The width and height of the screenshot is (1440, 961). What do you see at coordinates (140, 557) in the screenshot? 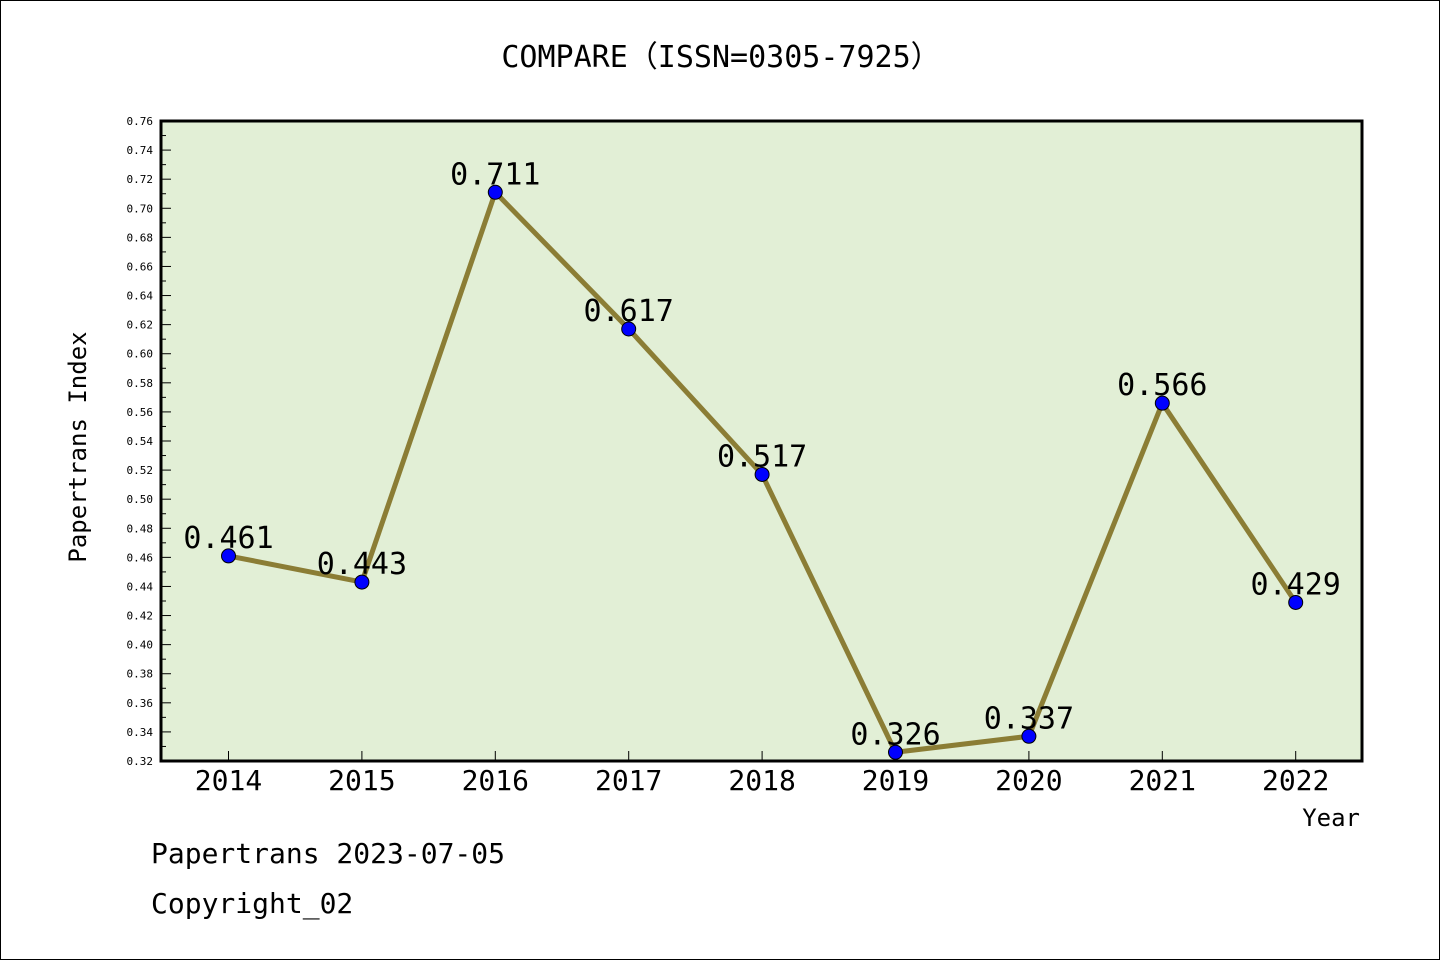
I see `y-tick-label: 0.46` at bounding box center [140, 557].